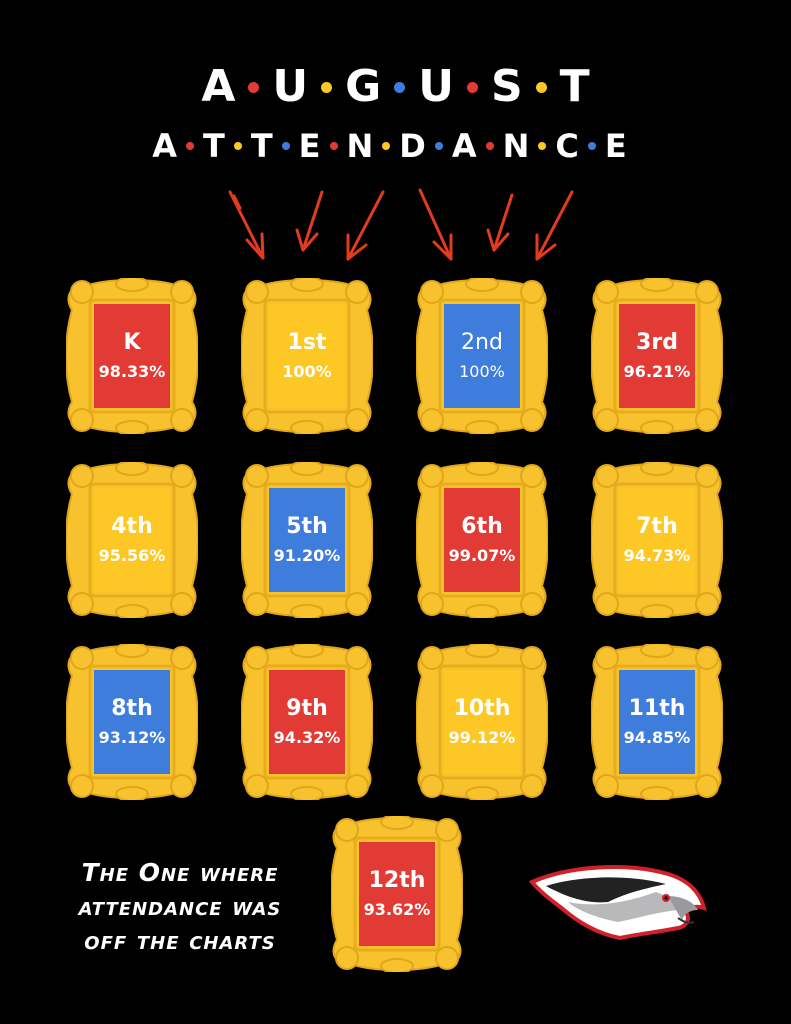  I want to click on grade-label: 11th, so click(657, 708).